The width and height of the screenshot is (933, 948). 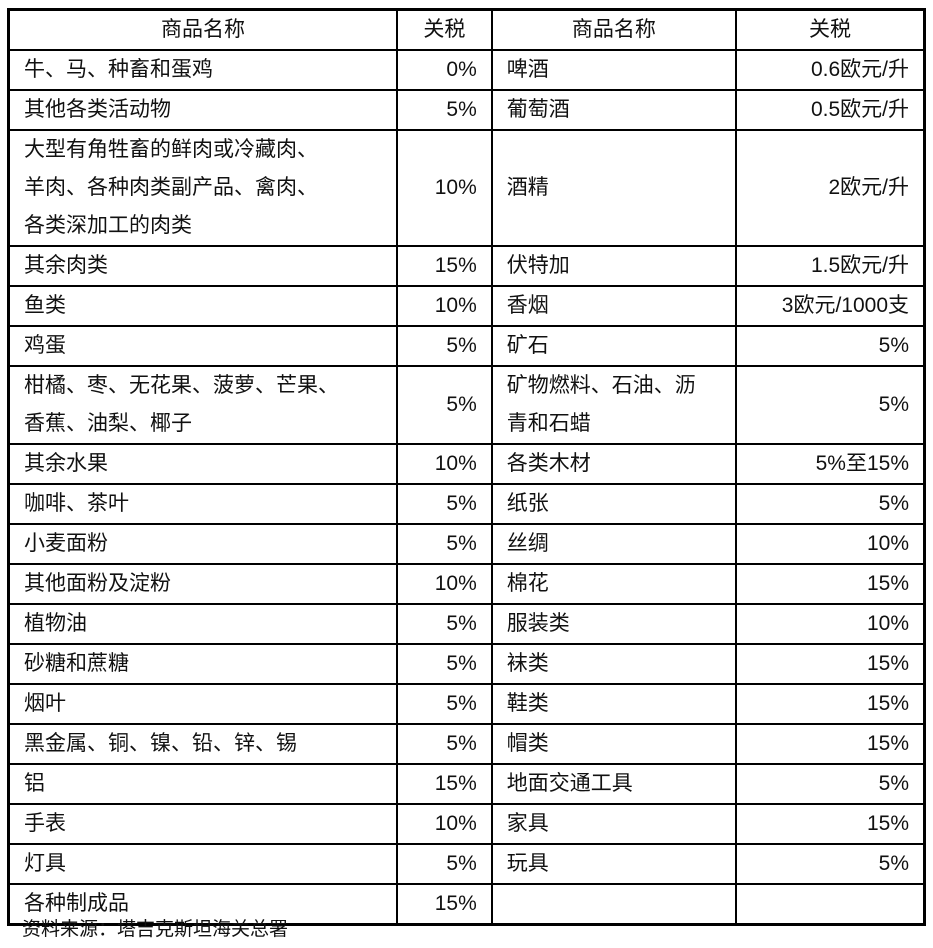 I want to click on product-name-cell: 袜类, so click(x=613, y=664).